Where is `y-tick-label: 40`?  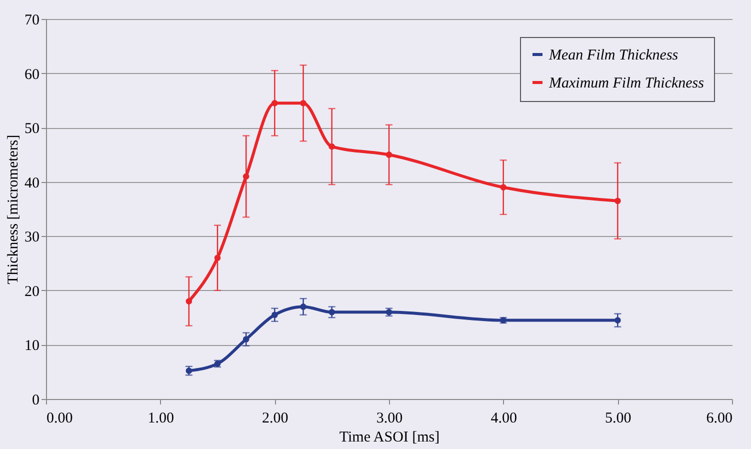
y-tick-label: 40 is located at coordinates (32, 183).